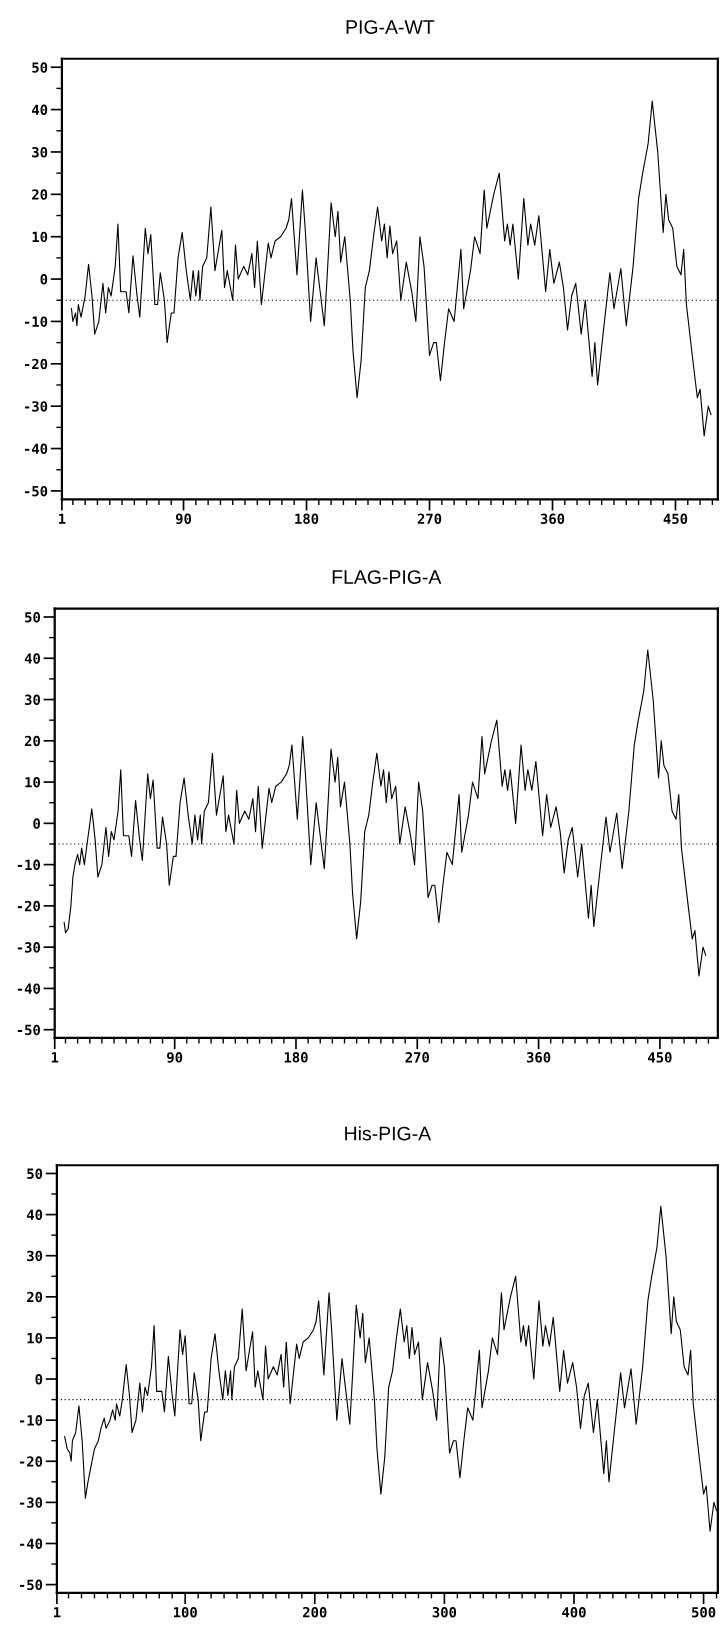 The image size is (720, 1632). What do you see at coordinates (704, 1612) in the screenshot?
I see `x-tick-label: 500` at bounding box center [704, 1612].